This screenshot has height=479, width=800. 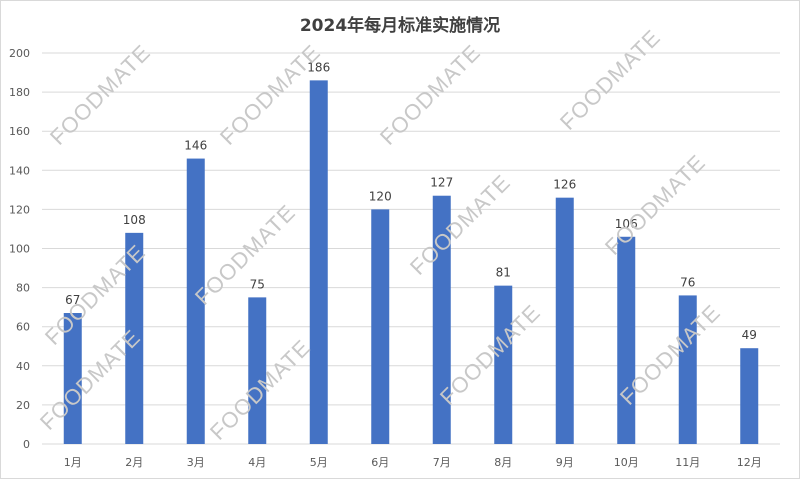 I want to click on data-label: 106, so click(x=626, y=224).